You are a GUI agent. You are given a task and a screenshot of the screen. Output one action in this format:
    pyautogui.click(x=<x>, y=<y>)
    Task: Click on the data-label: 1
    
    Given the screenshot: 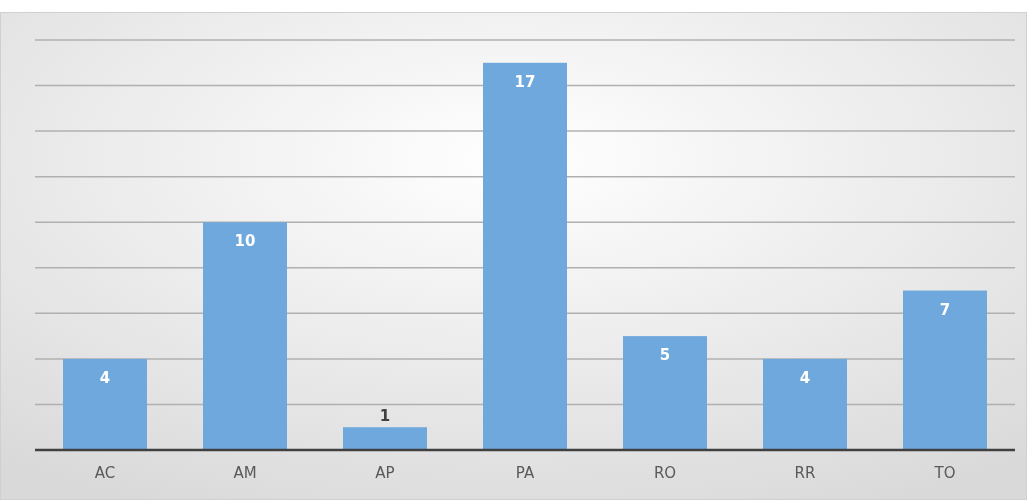 What is the action you would take?
    pyautogui.click(x=385, y=416)
    